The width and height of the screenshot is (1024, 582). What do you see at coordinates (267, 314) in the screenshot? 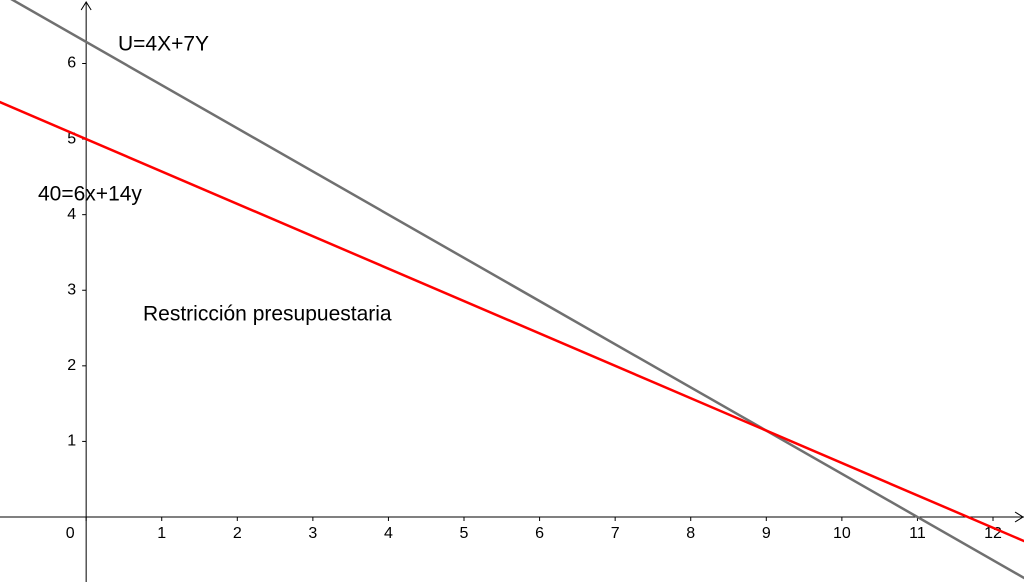
I see `annotation: Restricción presupuestaria` at bounding box center [267, 314].